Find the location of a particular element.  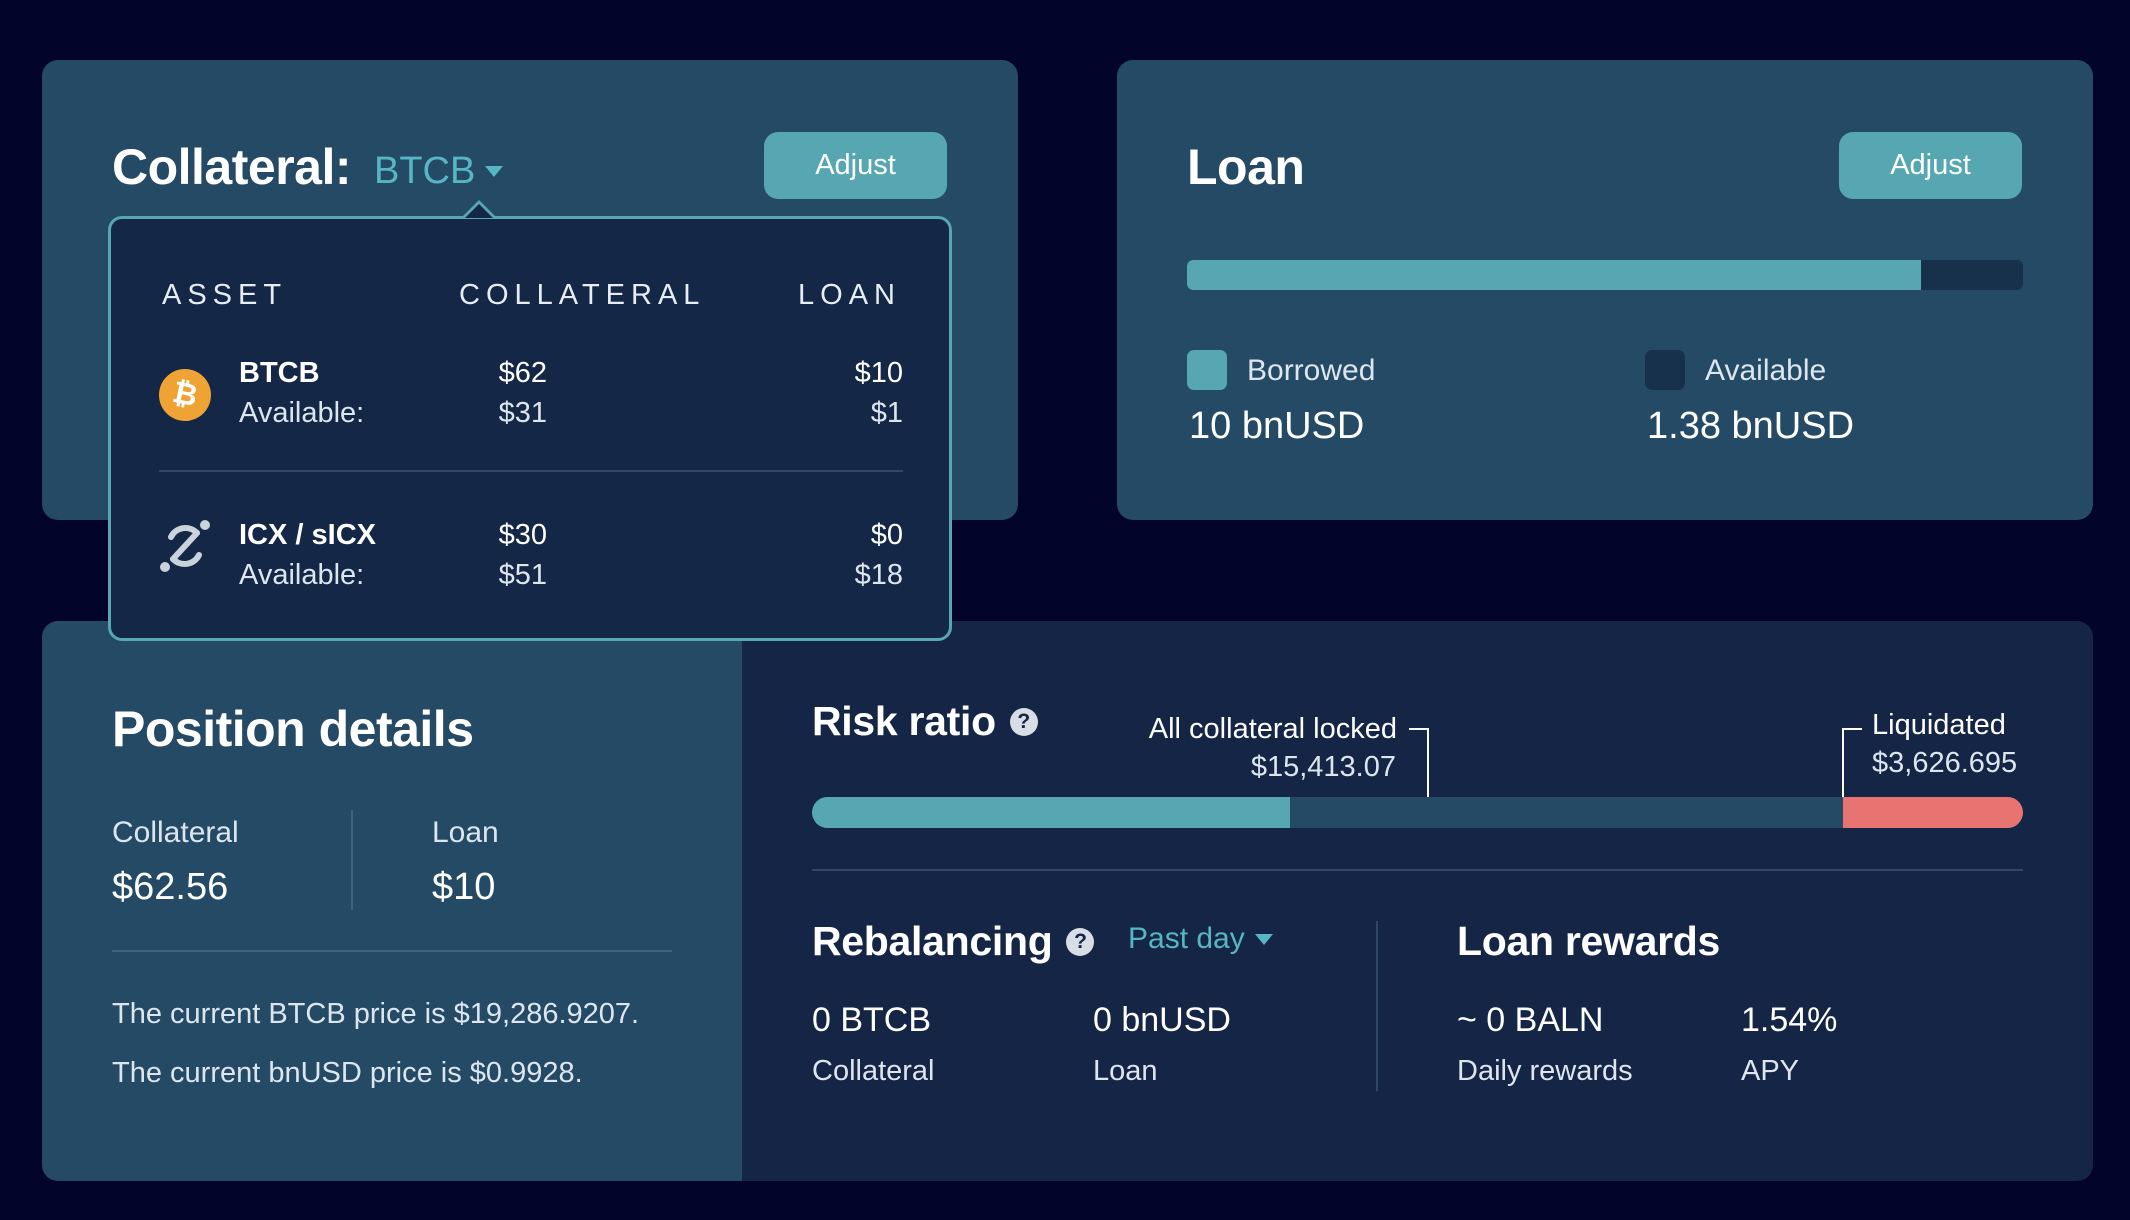

rebalancing-period-selector: Past day is located at coordinates (1200, 939).